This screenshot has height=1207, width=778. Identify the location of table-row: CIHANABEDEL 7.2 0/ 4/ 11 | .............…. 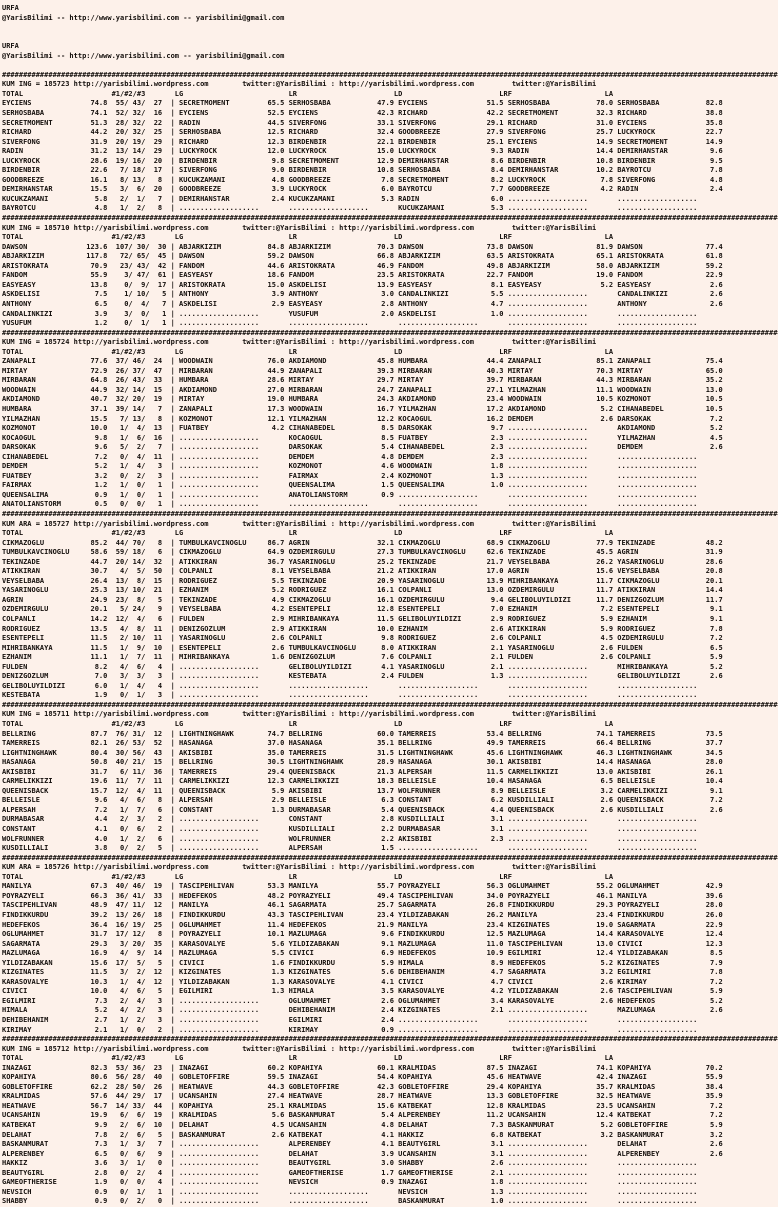
(362, 456).